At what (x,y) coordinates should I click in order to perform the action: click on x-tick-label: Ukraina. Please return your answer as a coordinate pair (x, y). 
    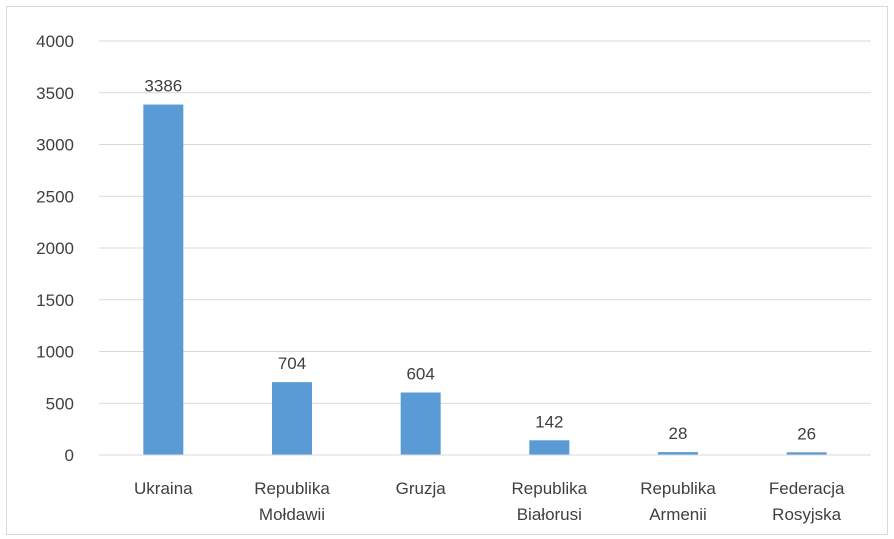
    Looking at the image, I should click on (163, 488).